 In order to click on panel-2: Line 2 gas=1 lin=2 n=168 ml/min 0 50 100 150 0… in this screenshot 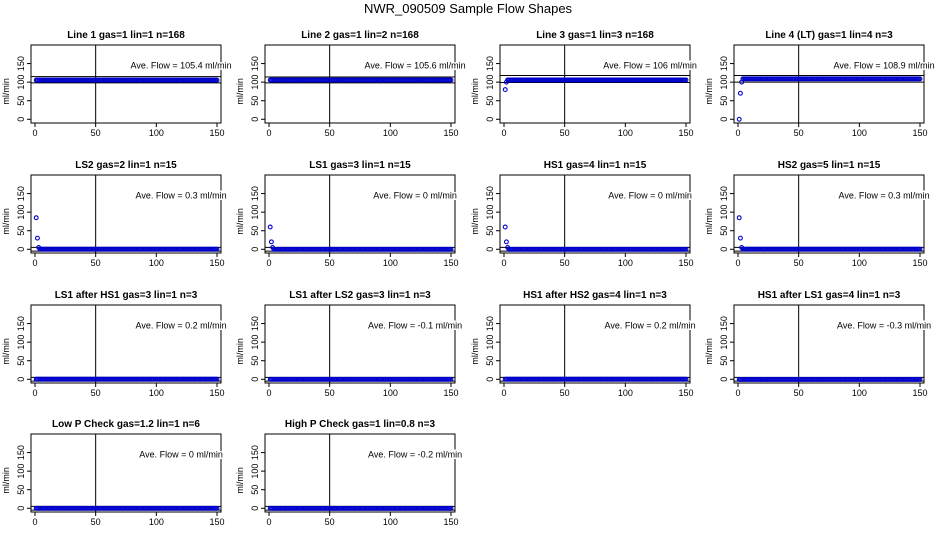, I will do `click(351, 84)`.